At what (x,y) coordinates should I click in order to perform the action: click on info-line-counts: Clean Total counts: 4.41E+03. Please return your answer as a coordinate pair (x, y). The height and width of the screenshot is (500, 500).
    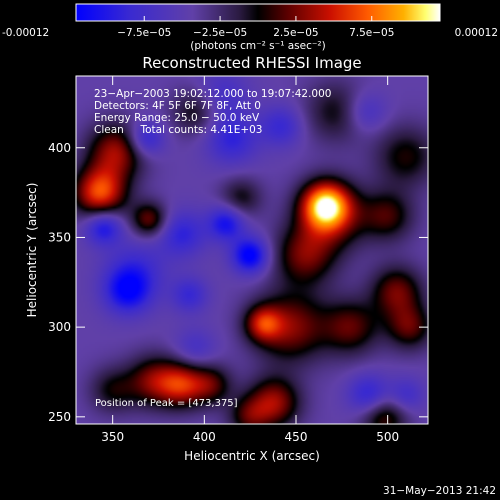
    Looking at the image, I should click on (178, 130).